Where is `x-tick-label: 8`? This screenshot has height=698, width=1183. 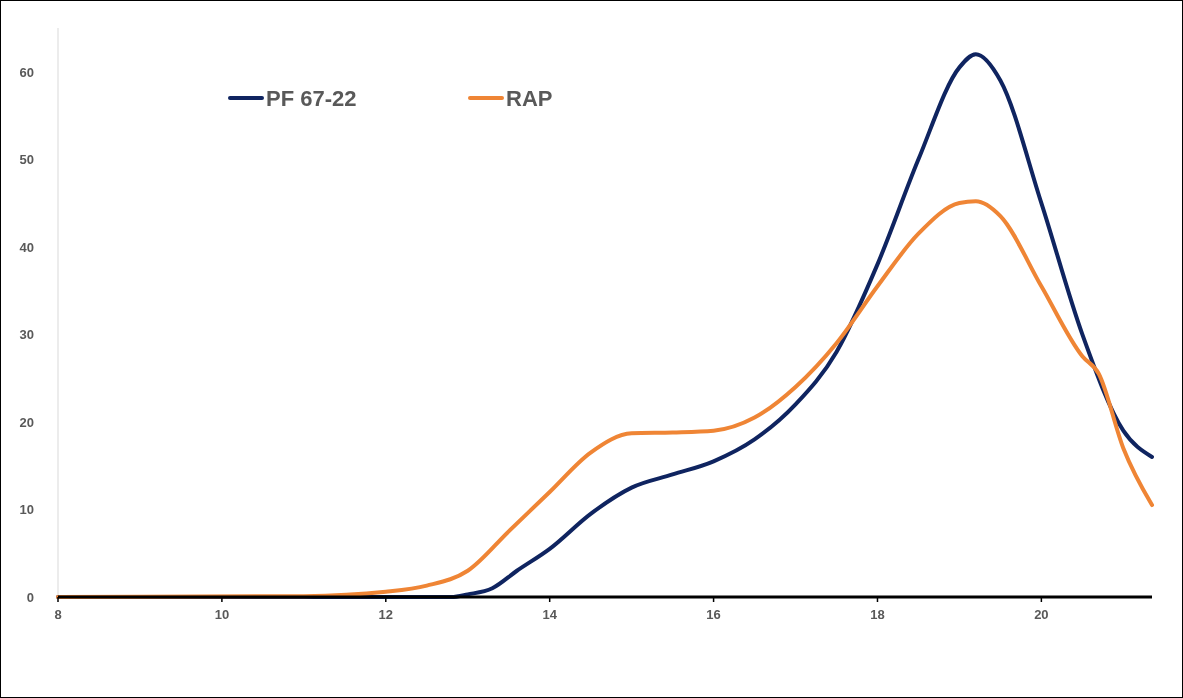
x-tick-label: 8 is located at coordinates (58, 614).